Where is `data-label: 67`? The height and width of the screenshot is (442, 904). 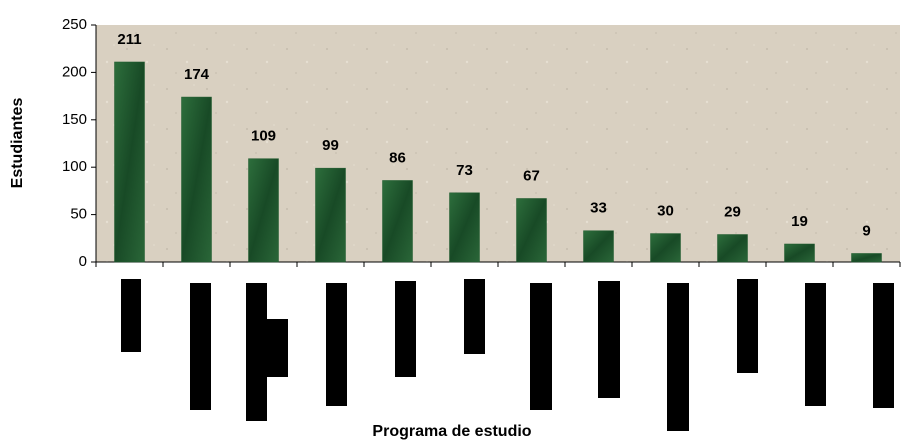 data-label: 67 is located at coordinates (531, 175).